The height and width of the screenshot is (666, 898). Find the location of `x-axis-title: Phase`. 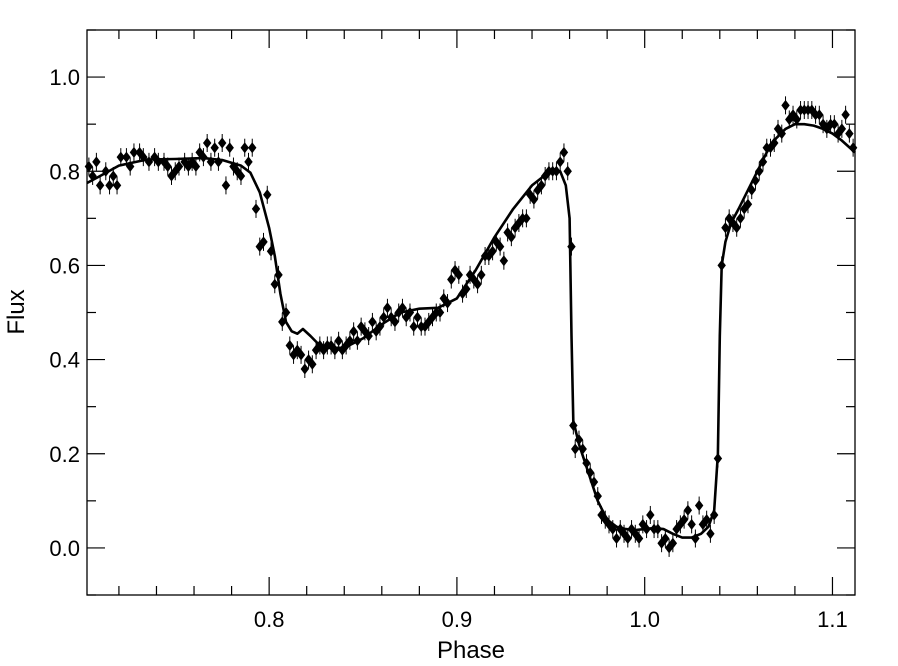

x-axis-title: Phase is located at coordinates (471, 650).